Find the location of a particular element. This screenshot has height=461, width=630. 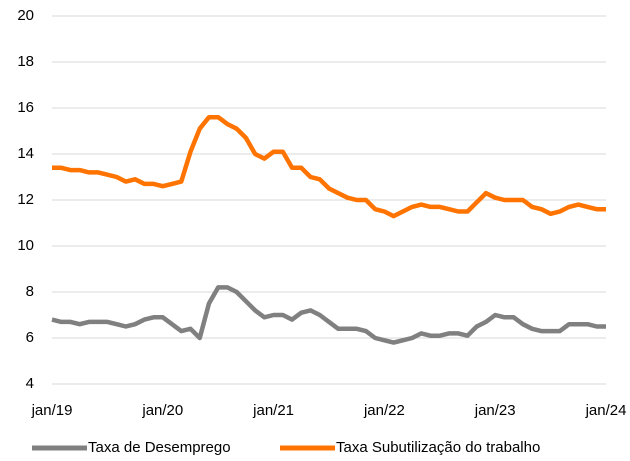

x-tick-label: jan/19 is located at coordinates (52, 410).